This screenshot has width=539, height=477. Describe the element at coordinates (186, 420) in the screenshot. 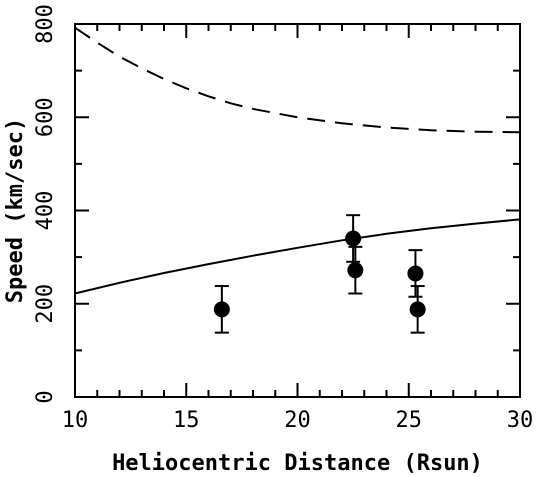

I see `x-tick-label: 15` at that location.